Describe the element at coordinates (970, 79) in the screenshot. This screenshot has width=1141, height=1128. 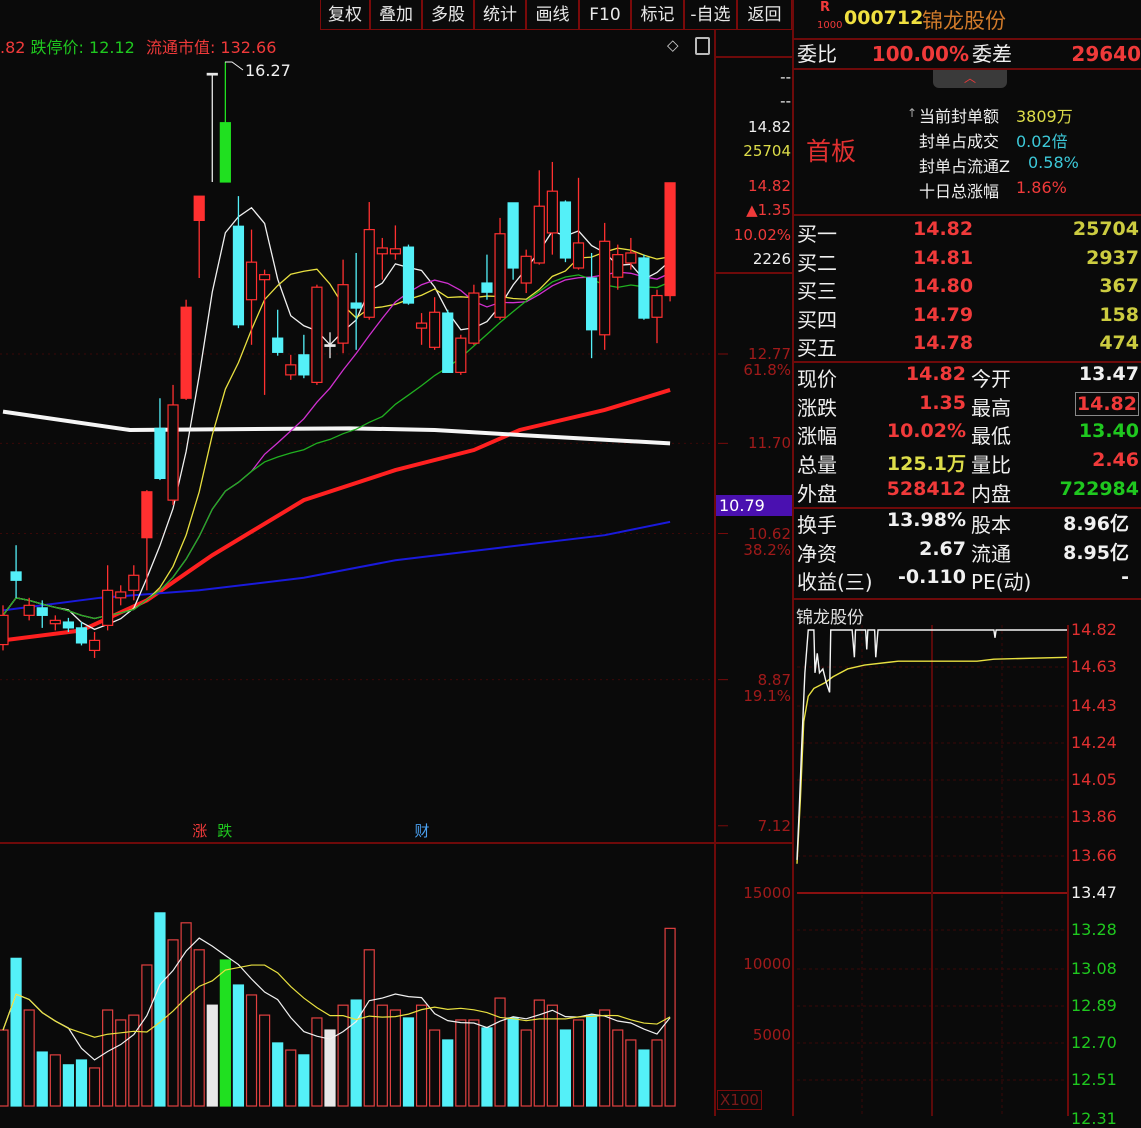
I see `collapse-toggle-icon: ︿` at that location.